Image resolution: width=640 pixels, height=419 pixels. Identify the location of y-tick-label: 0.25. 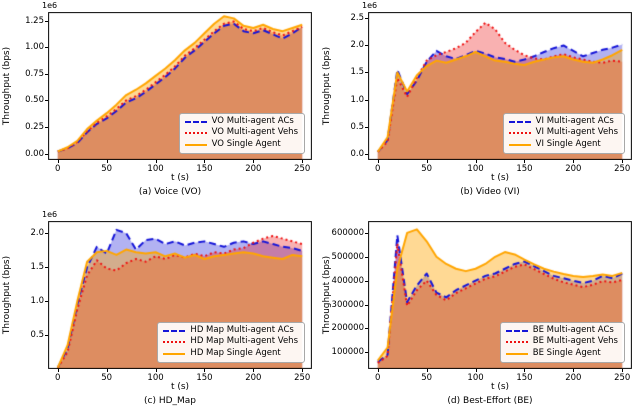
(34, 126).